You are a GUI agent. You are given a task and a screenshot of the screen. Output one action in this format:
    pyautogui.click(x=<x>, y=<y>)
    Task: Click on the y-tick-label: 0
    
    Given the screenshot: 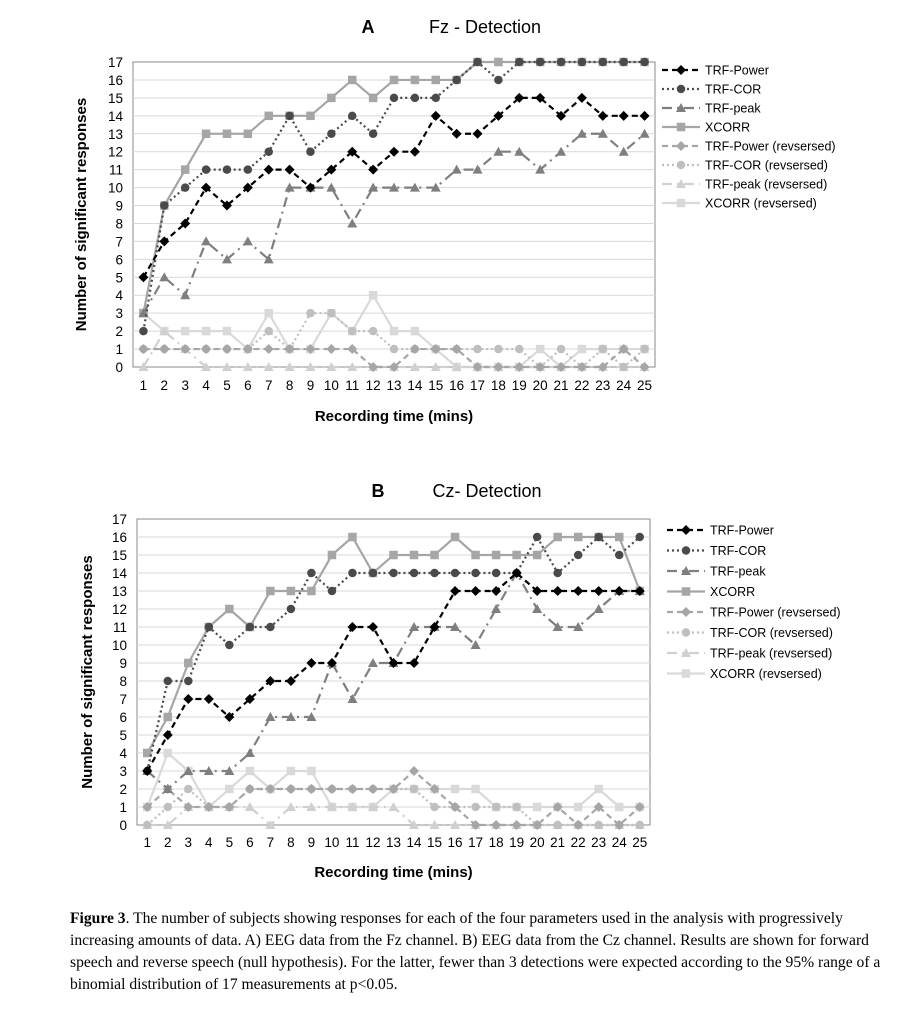 What is the action you would take?
    pyautogui.click(x=123, y=825)
    